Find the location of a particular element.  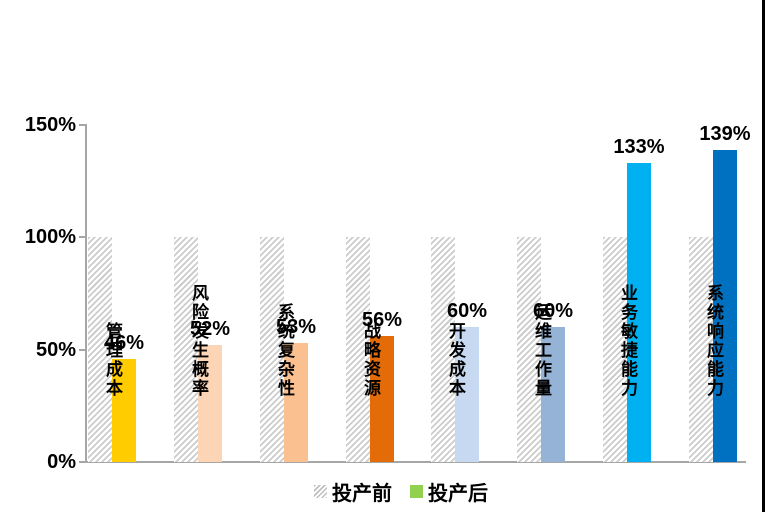

category-label: 风险发生概率 is located at coordinates (198, 341).